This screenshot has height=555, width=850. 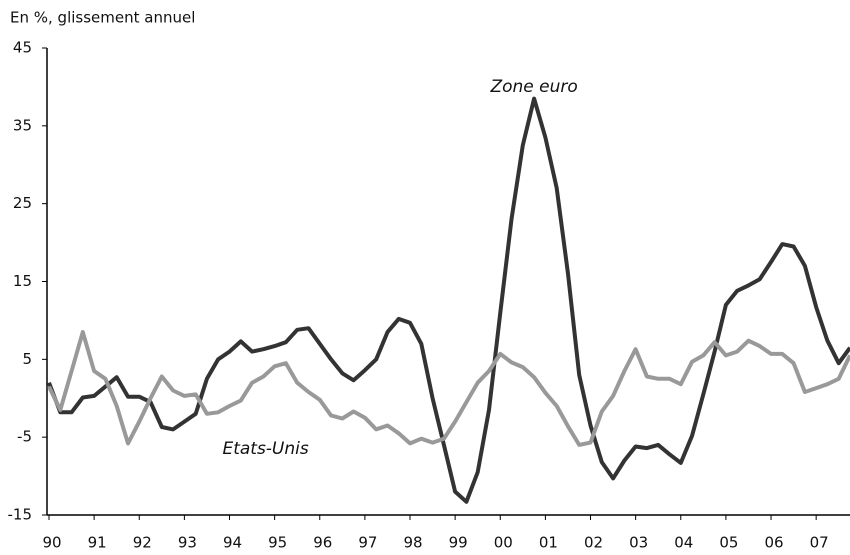 What do you see at coordinates (24, 437) in the screenshot?
I see `y-tick-label: -5` at bounding box center [24, 437].